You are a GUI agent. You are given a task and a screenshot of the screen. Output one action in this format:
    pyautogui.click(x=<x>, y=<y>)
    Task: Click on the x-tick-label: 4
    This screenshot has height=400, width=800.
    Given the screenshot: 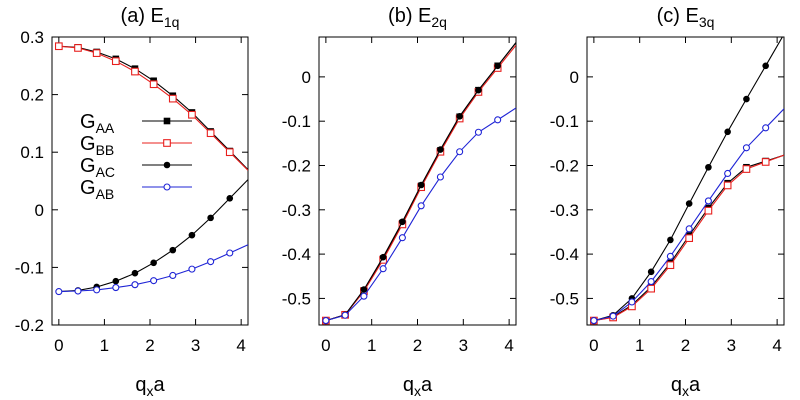 What is the action you would take?
    pyautogui.click(x=508, y=345)
    